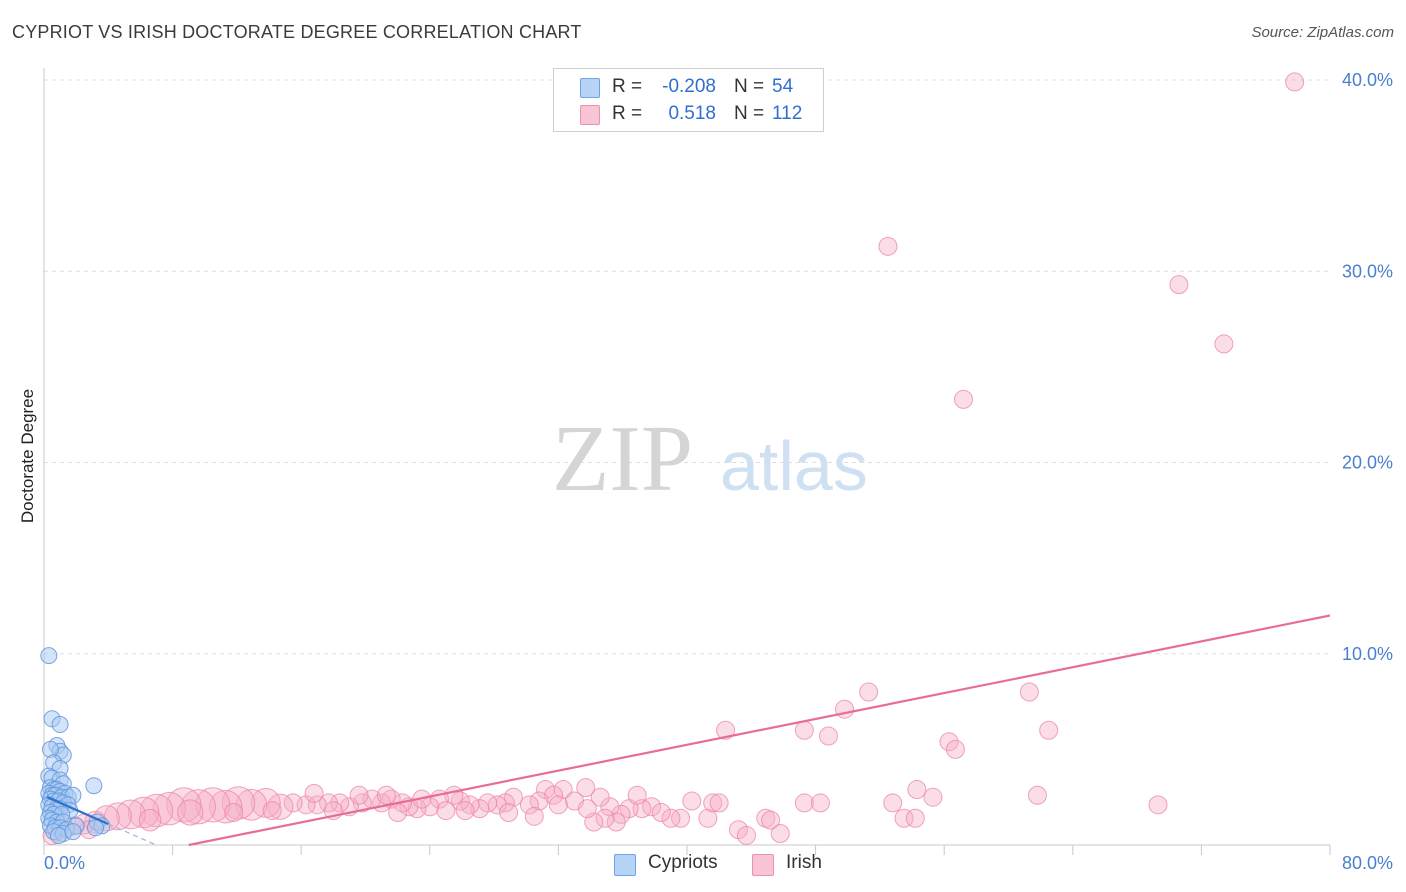 Image resolution: width=1406 pixels, height=892 pixels. I want to click on correlation-legend: R = -0.208 N = 54 R = 0.518 N = 112, so click(688, 100).